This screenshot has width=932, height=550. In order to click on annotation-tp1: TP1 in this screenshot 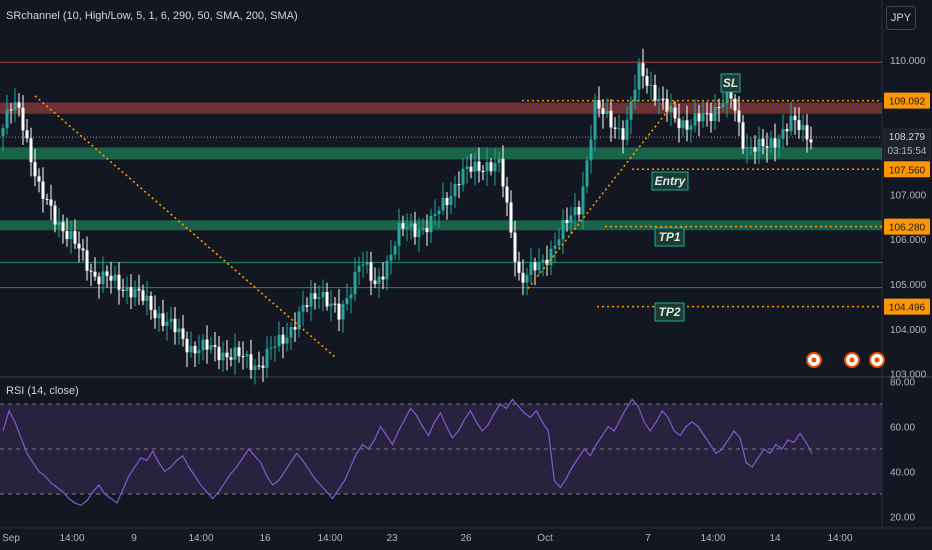, I will do `click(669, 237)`.